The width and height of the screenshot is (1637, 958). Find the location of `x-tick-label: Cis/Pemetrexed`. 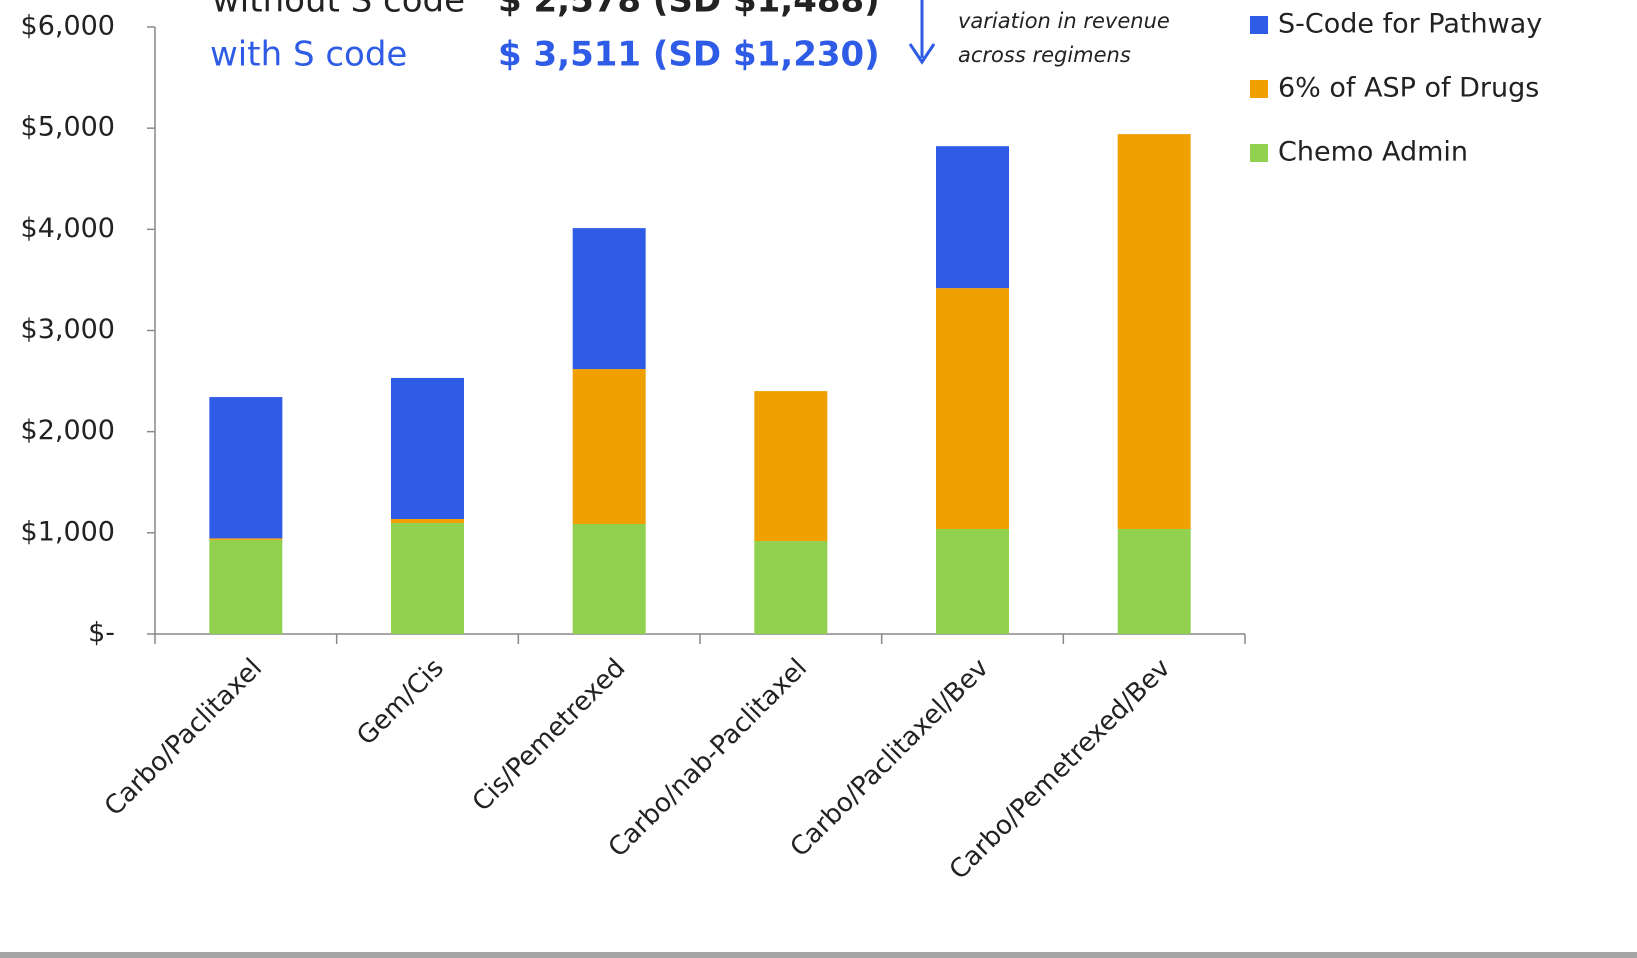

x-tick-label: Cis/Pemetrexed is located at coordinates (549, 735).